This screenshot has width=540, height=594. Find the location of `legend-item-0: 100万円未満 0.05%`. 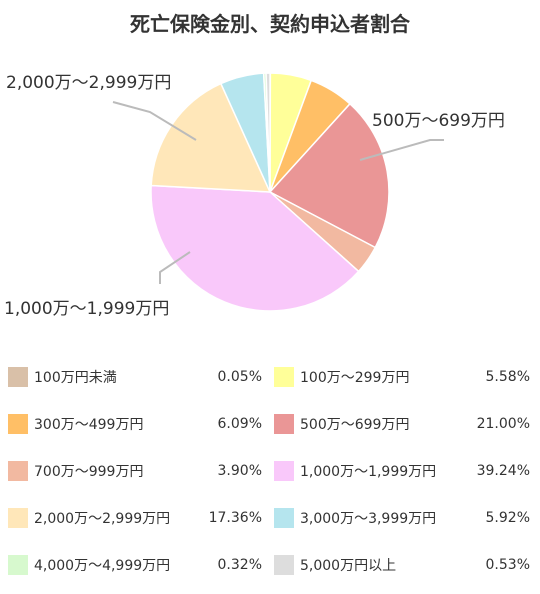

legend-item-0: 100万円未満 0.05% is located at coordinates (135, 377).